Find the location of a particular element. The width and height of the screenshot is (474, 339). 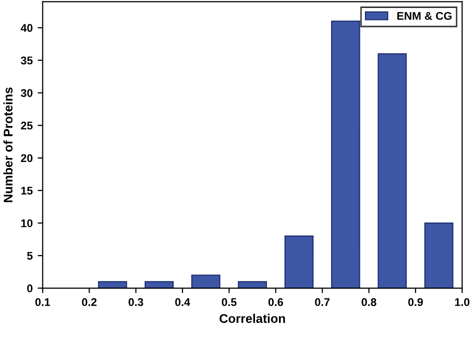

y-tick-label: 5 is located at coordinates (30, 256).